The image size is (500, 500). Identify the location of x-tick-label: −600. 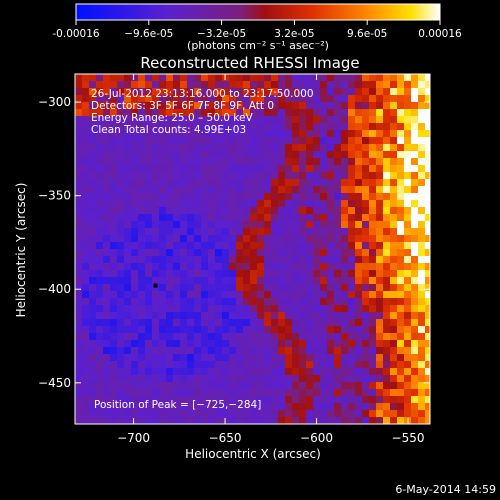
(316, 438).